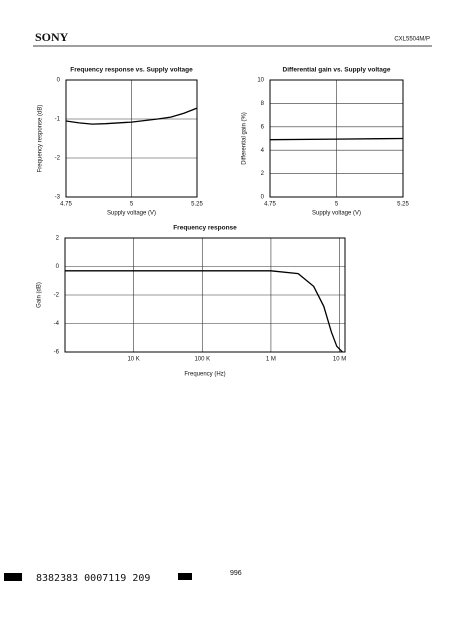  I want to click on page-number: 996, so click(236, 573).